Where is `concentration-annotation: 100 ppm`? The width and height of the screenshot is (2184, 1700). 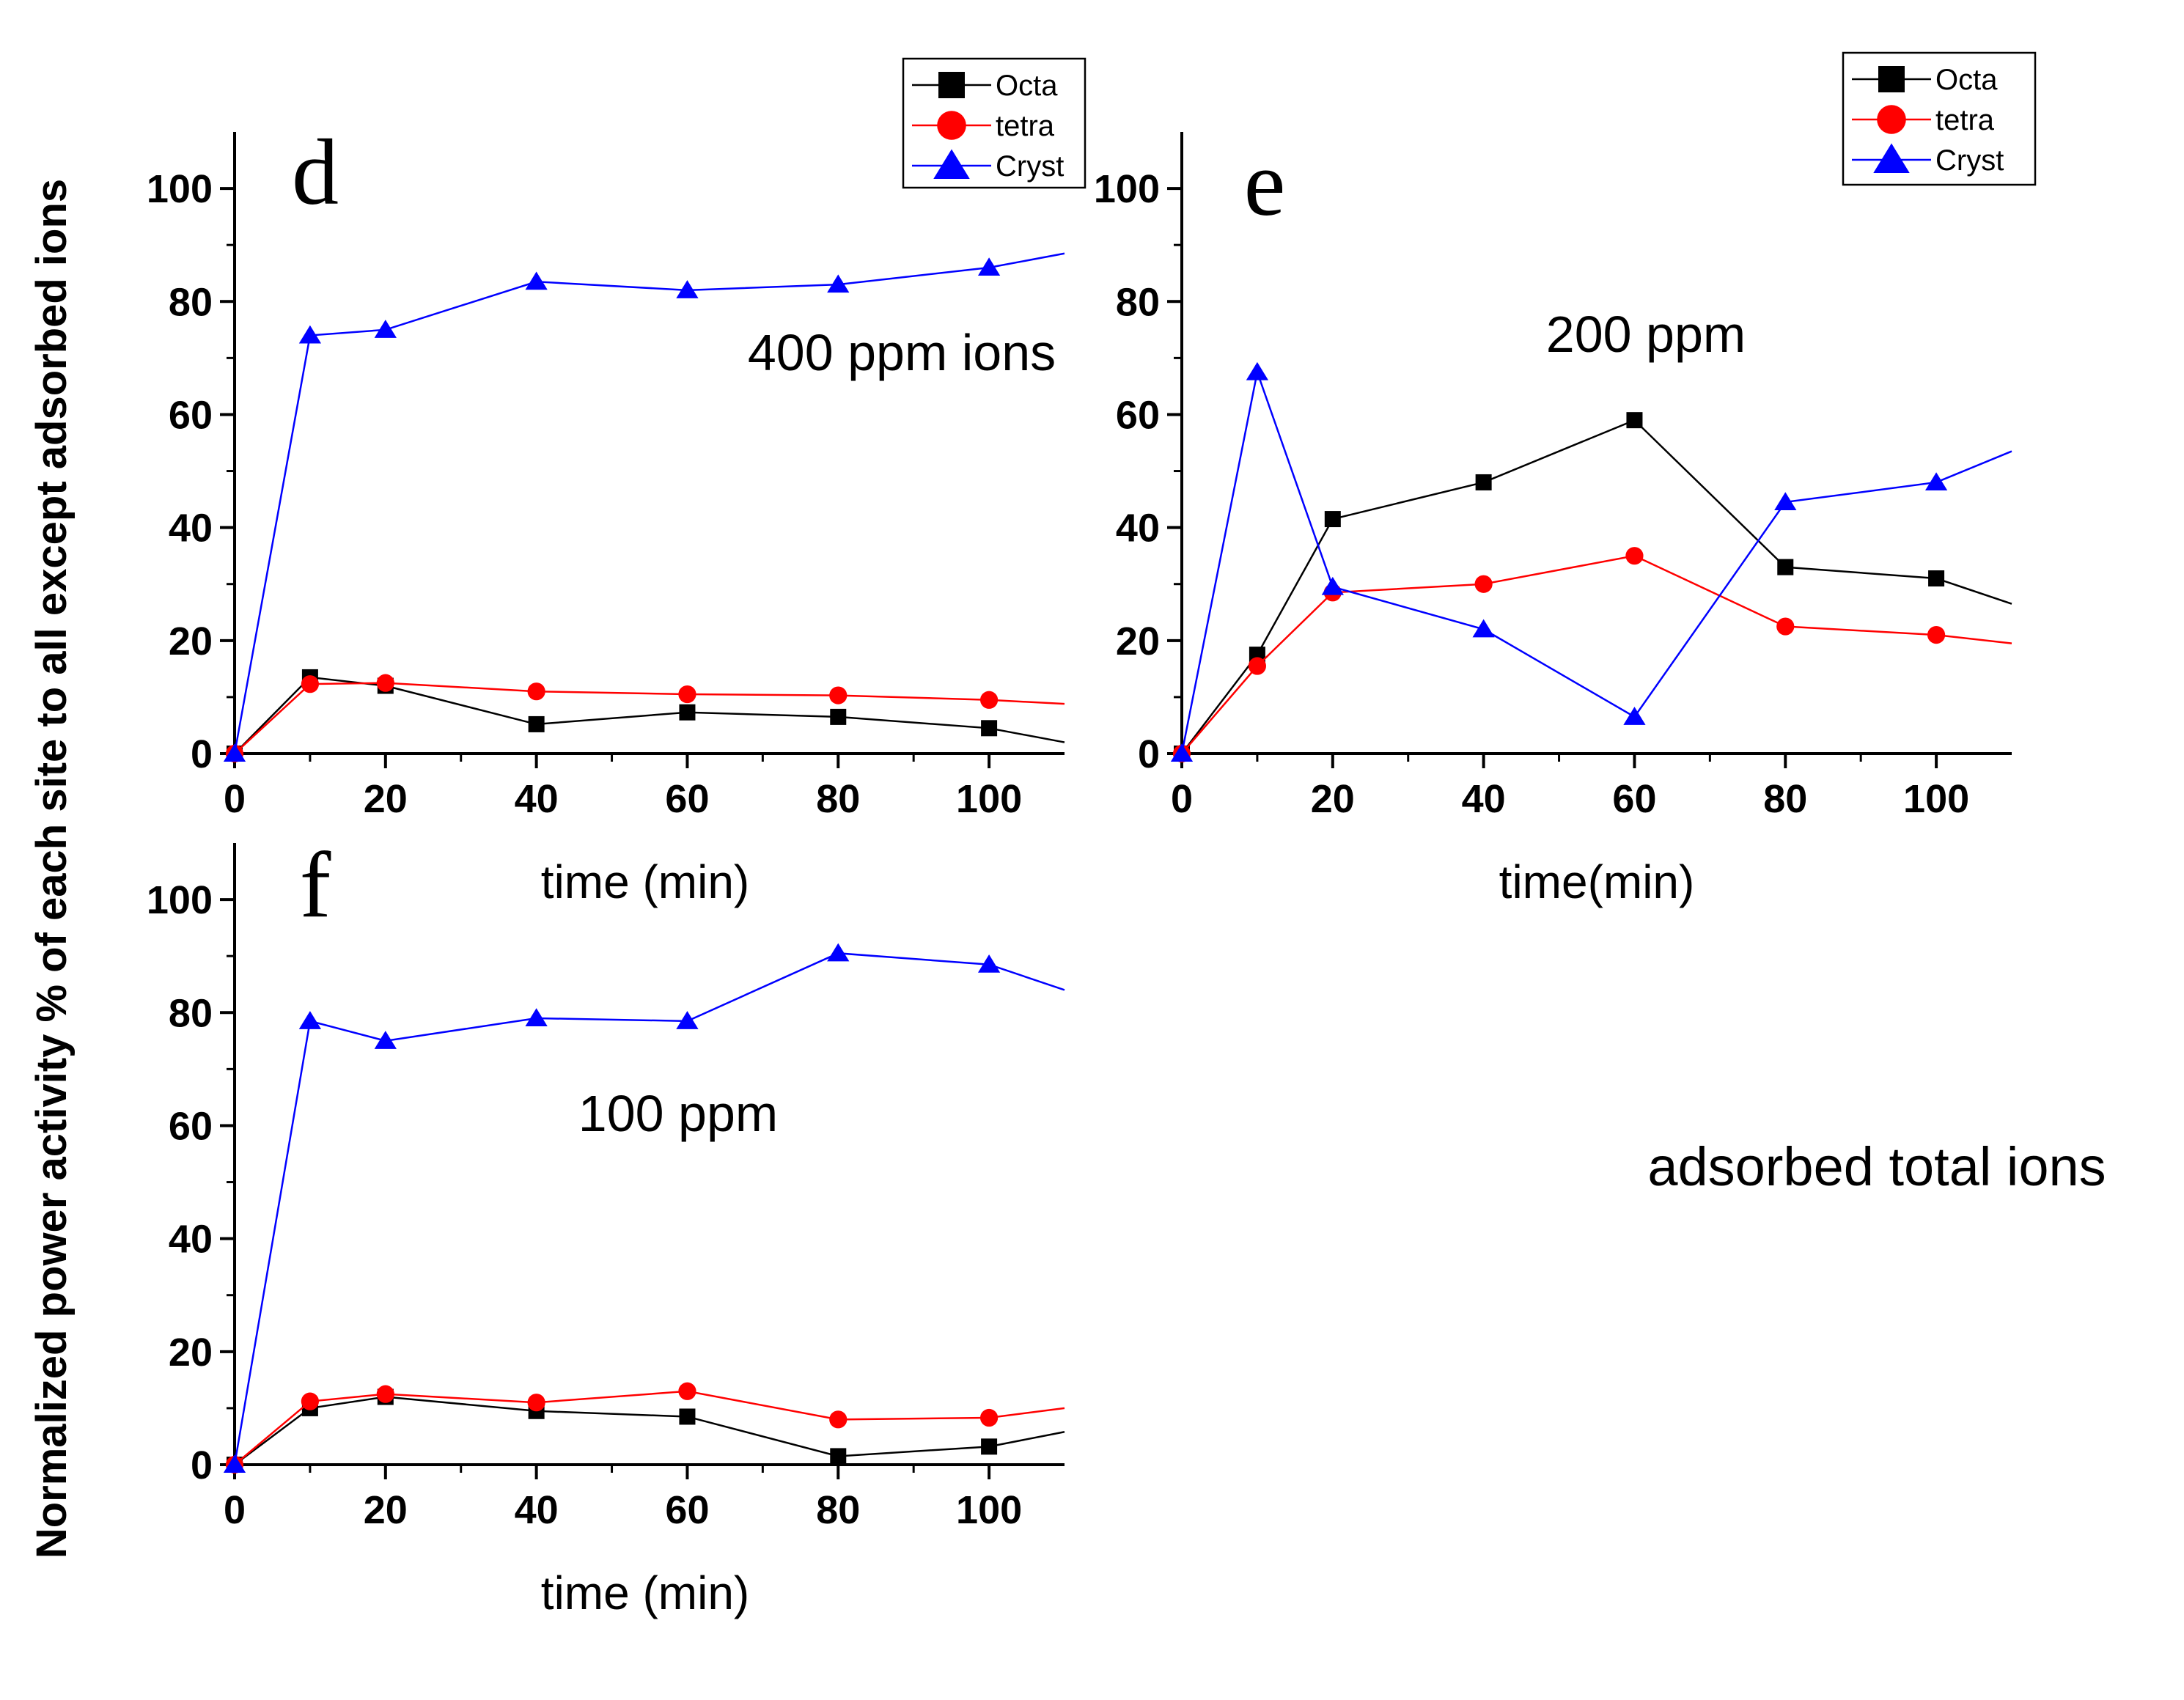 concentration-annotation: 100 ppm is located at coordinates (678, 1113).